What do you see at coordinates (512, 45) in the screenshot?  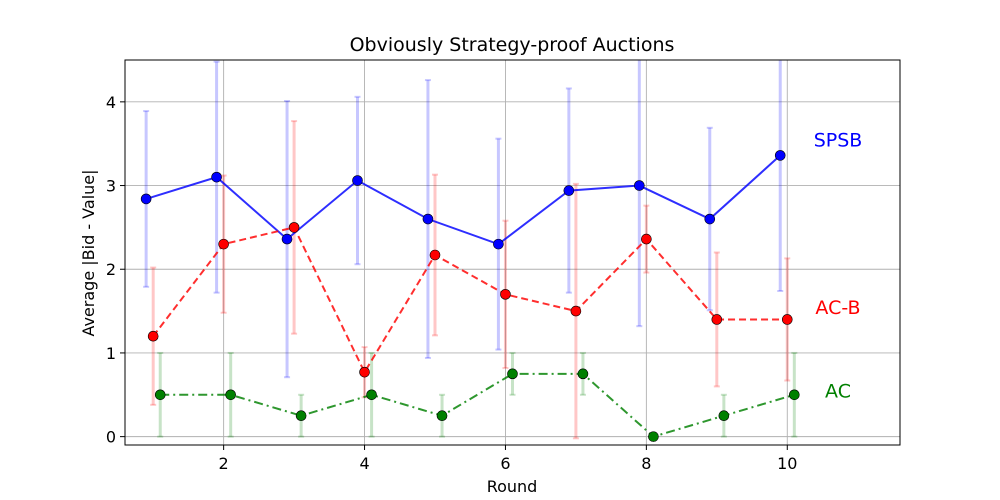 I see `chart-title: Obviously Strategy-proof Auctions` at bounding box center [512, 45].